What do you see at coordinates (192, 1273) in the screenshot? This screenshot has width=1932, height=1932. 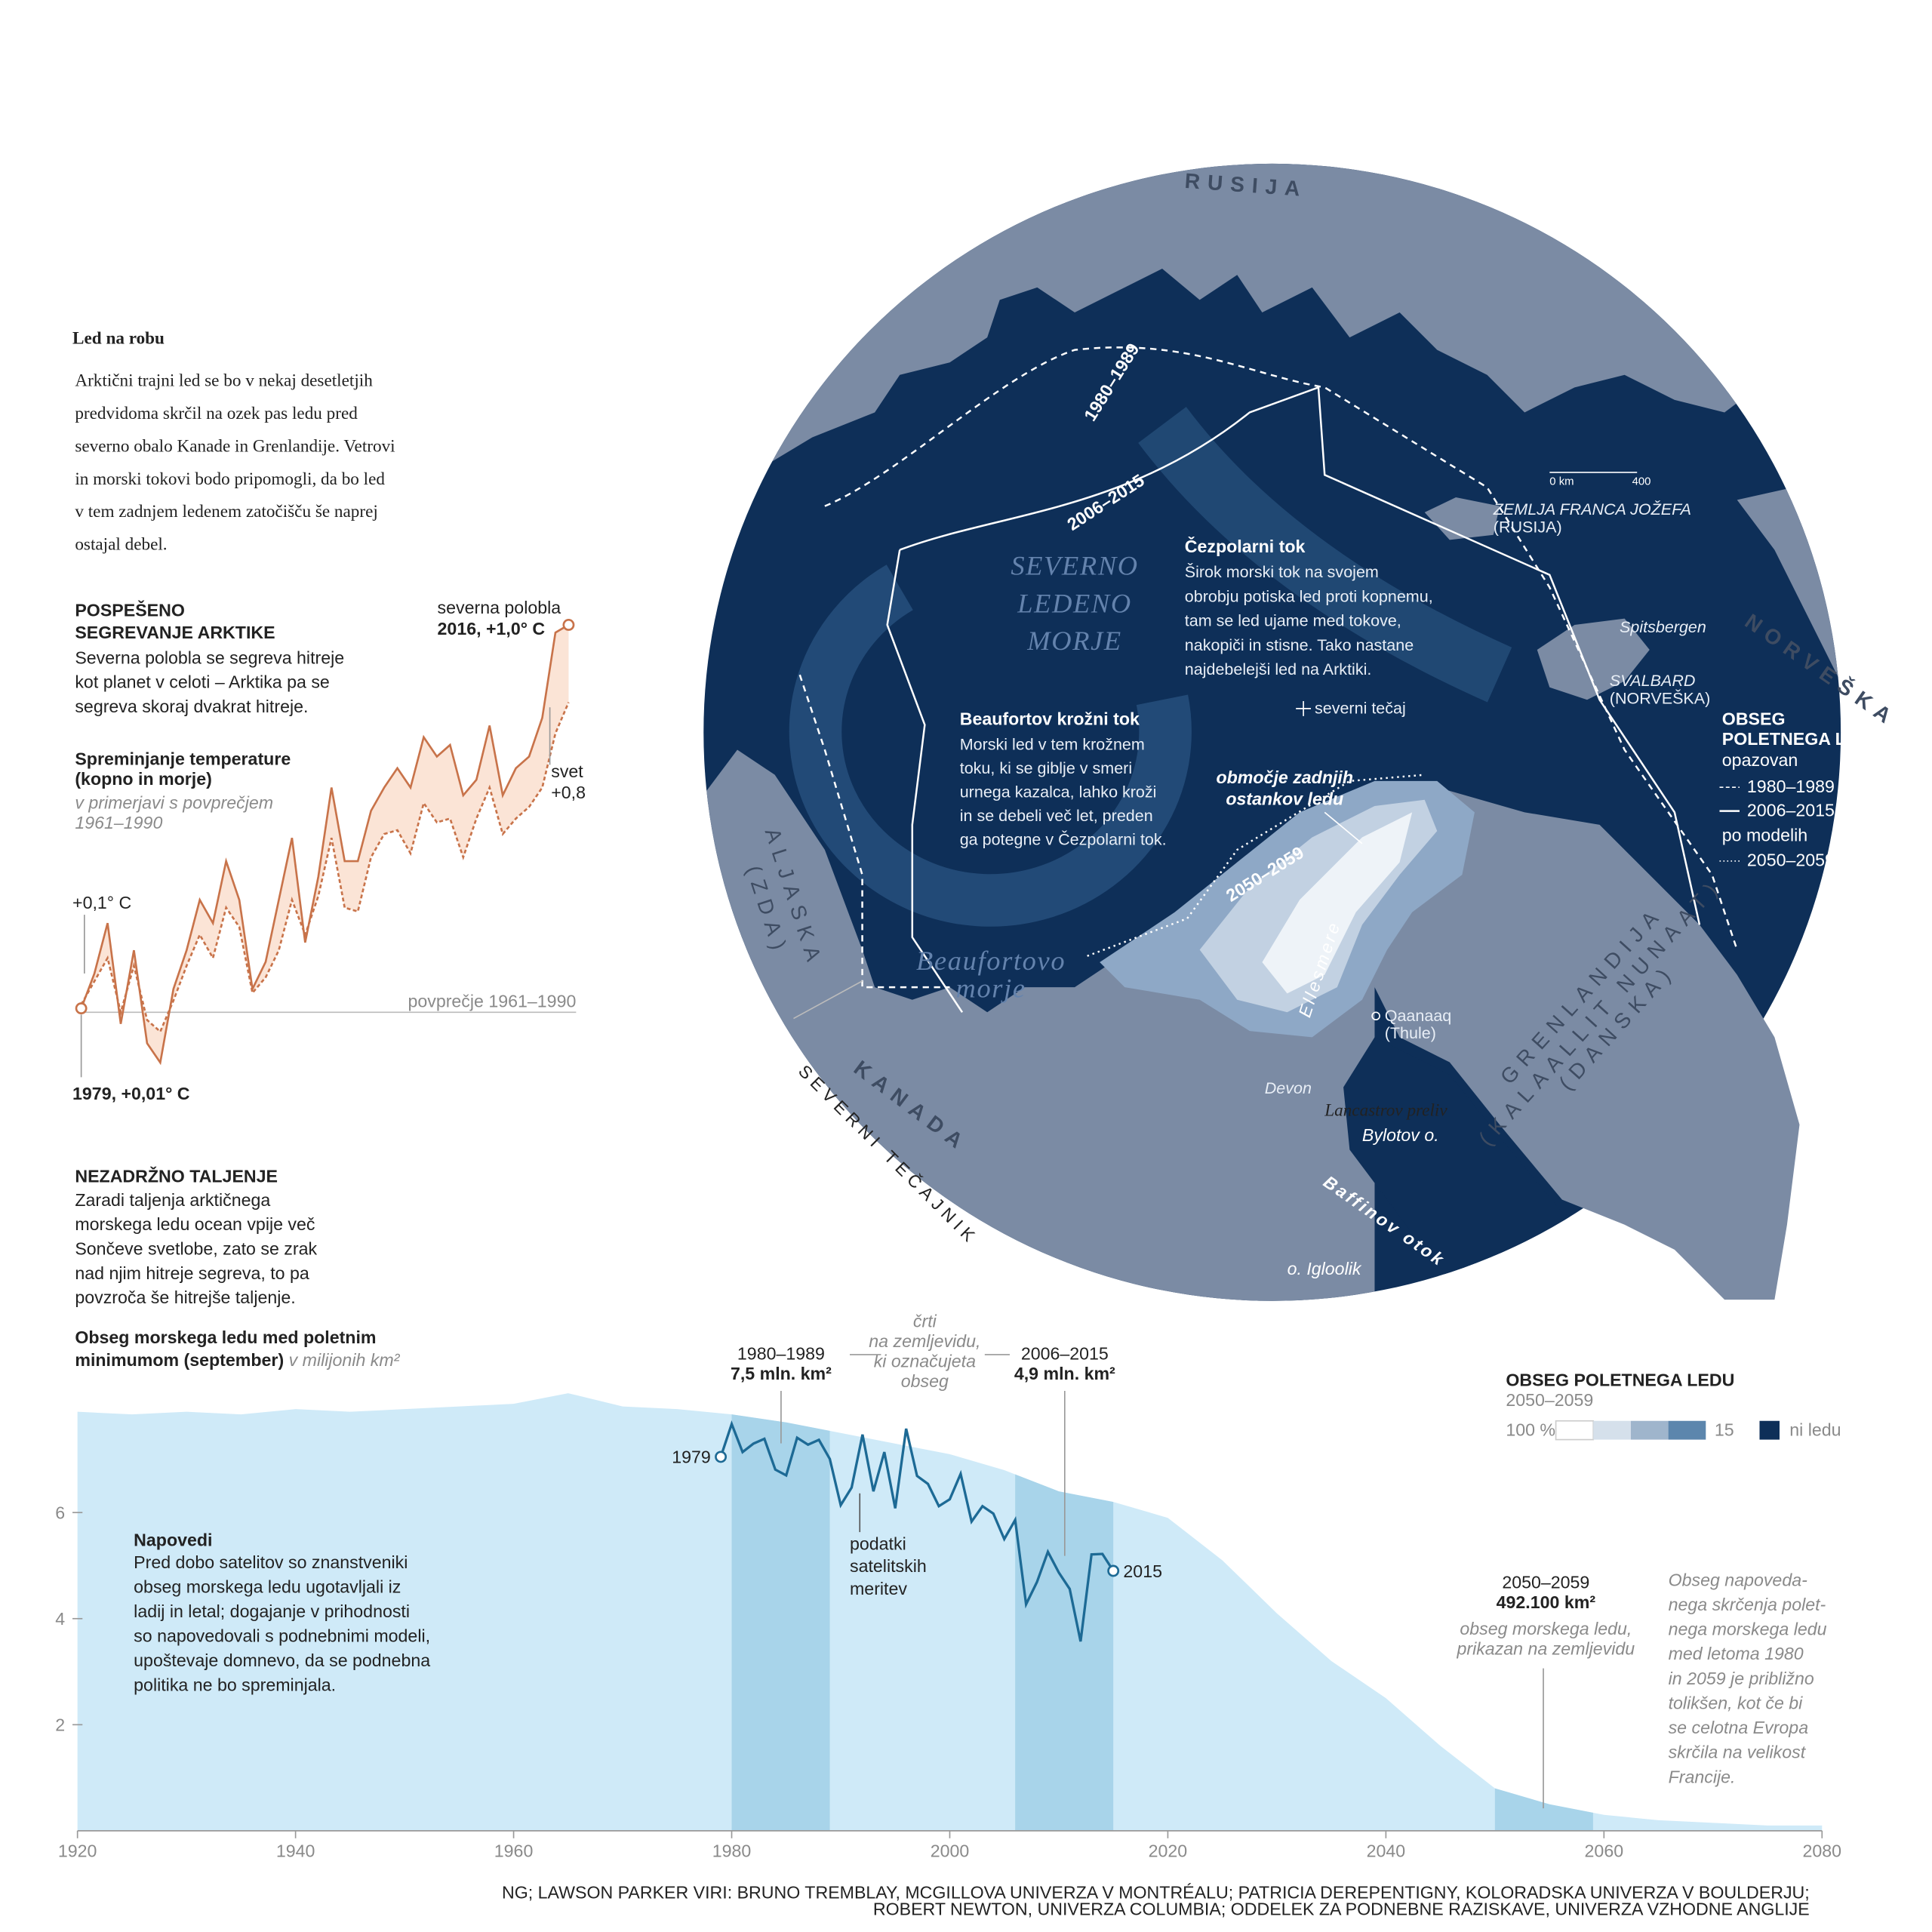 I see `section-text: nad njim hitreje segreva, to pa` at bounding box center [192, 1273].